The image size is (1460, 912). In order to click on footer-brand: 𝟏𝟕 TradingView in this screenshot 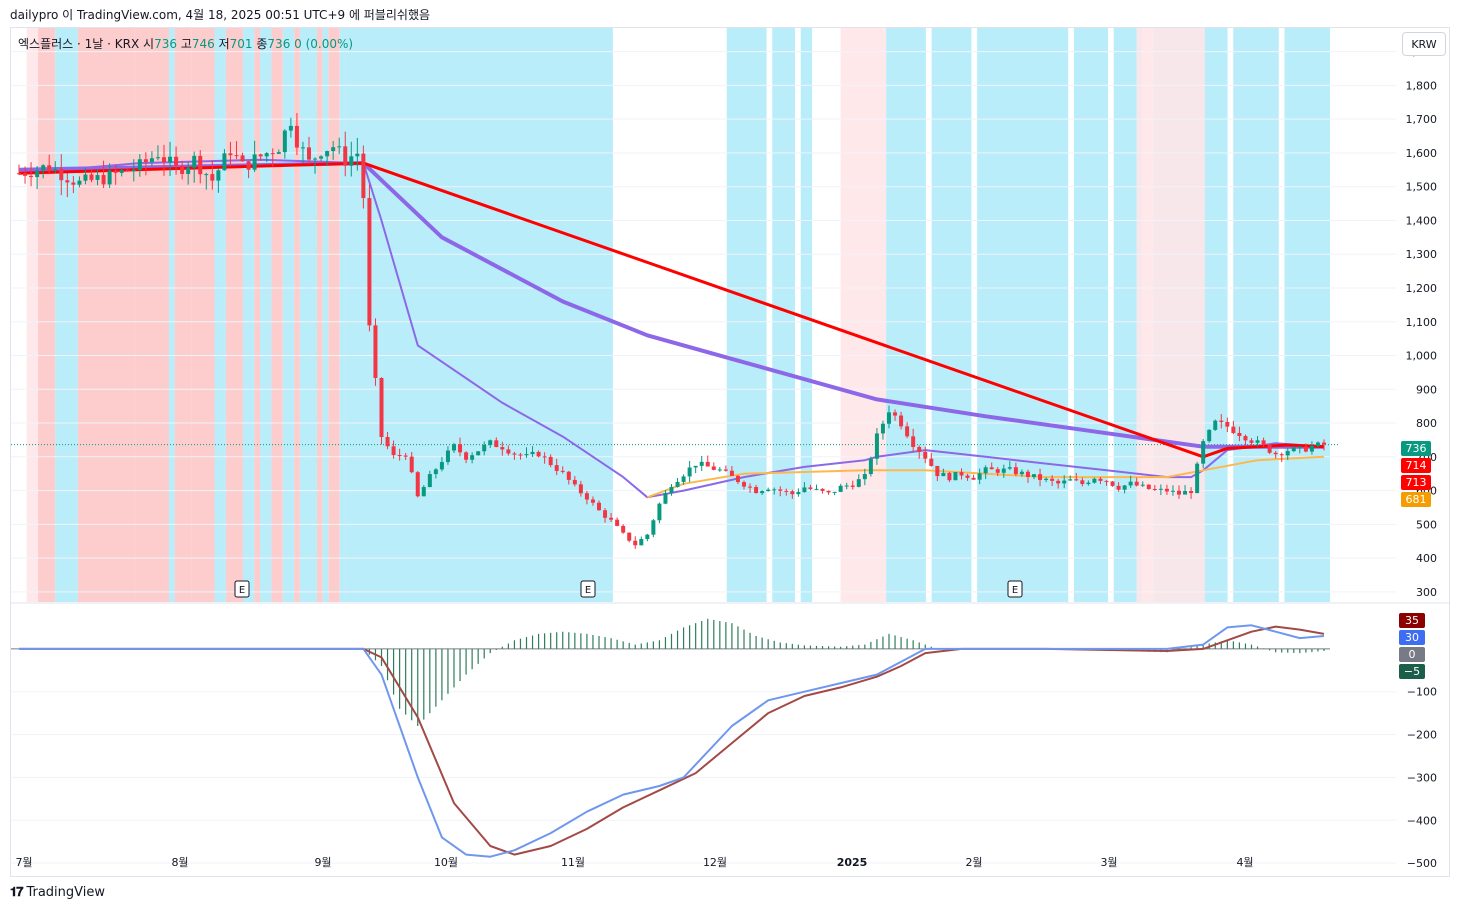, I will do `click(57, 892)`.